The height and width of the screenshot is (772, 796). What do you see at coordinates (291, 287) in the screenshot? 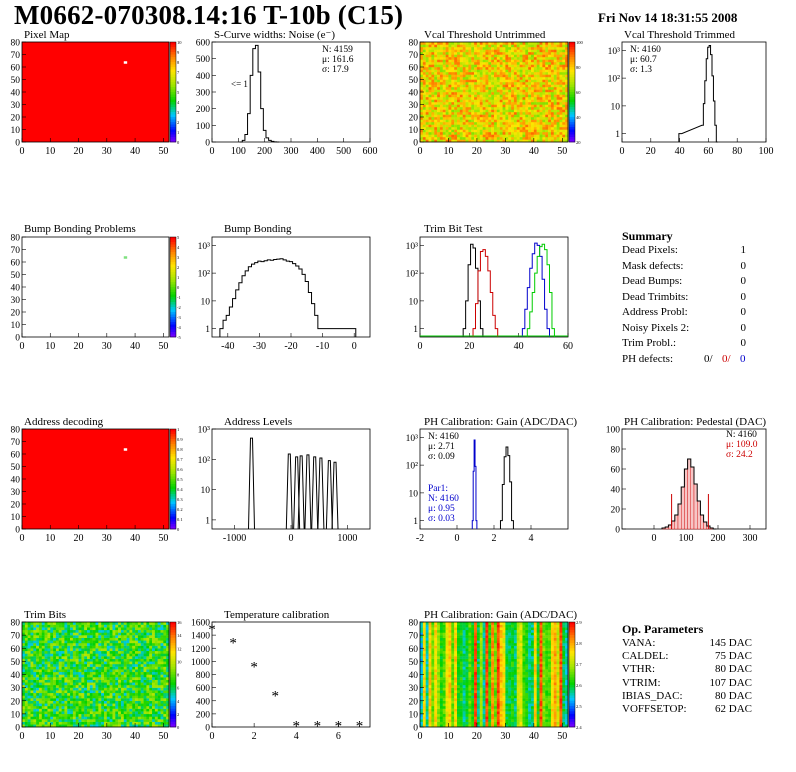
I see `plot-frame` at bounding box center [291, 287].